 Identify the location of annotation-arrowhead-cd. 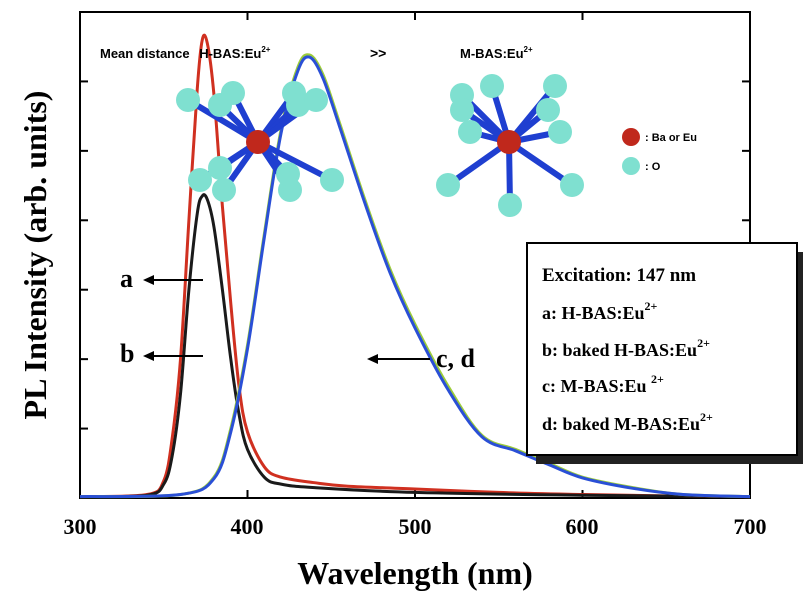
(372, 359).